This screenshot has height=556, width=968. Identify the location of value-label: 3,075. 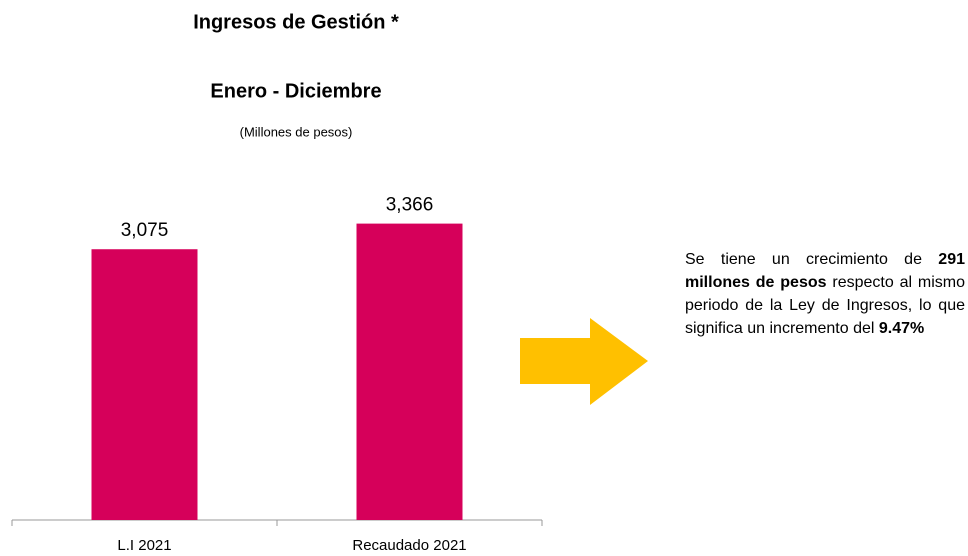
(145, 230).